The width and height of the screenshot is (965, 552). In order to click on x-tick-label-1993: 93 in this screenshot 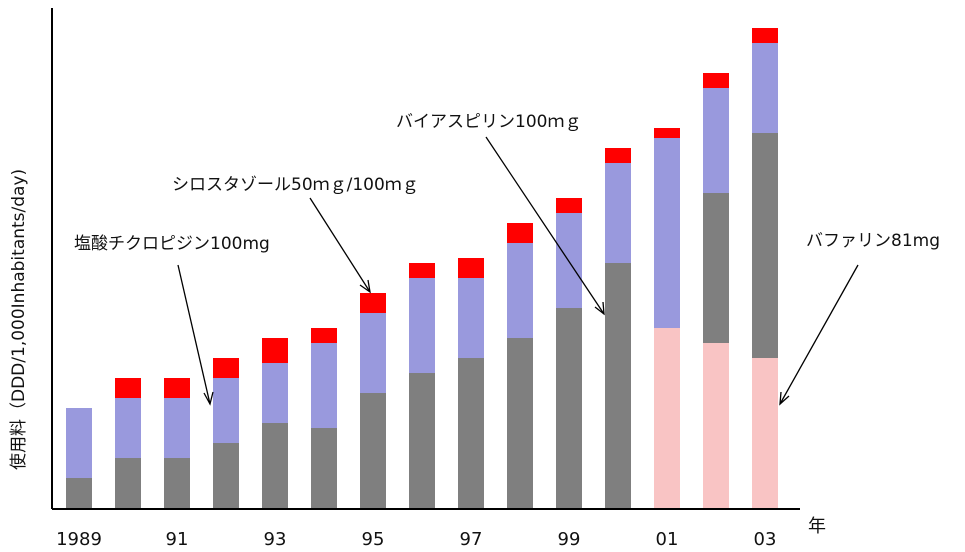, I will do `click(275, 539)`.